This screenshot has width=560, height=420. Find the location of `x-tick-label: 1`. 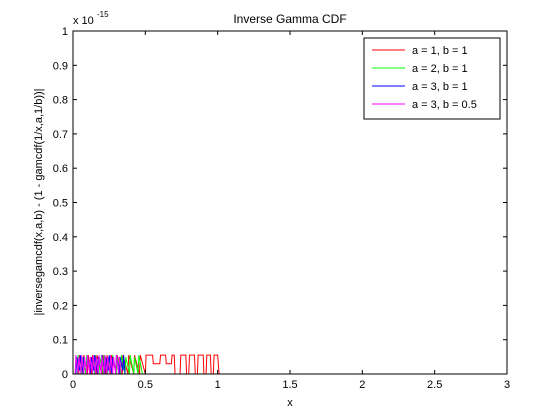

x-tick-label: 1 is located at coordinates (218, 385).